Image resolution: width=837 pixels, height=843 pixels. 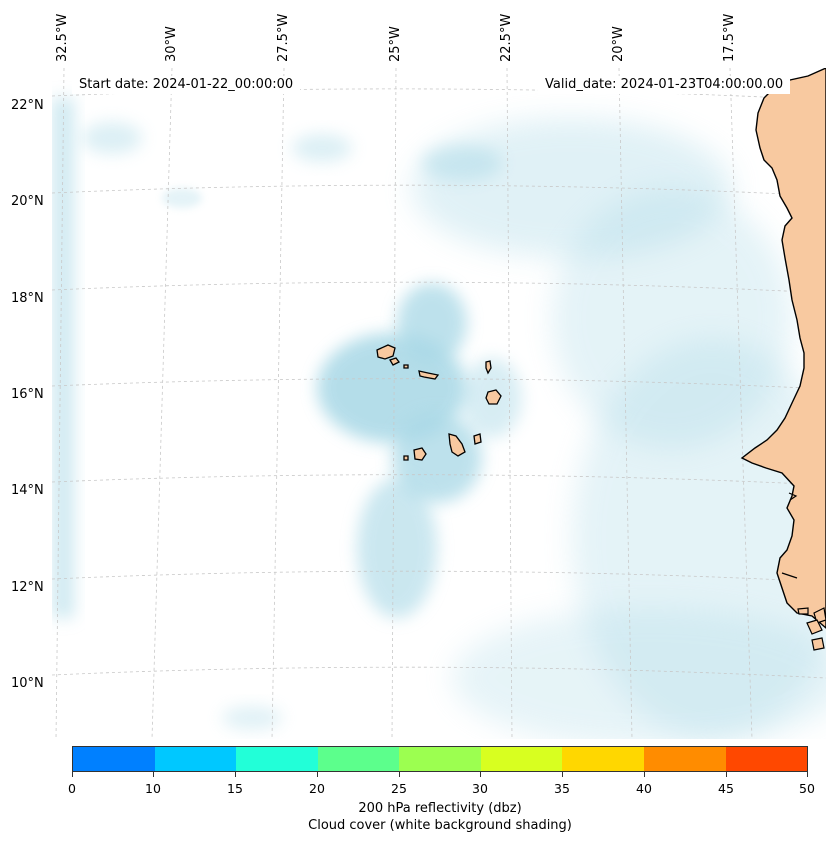 I want to click on lat-label-18n: 18°N, so click(x=27, y=298).